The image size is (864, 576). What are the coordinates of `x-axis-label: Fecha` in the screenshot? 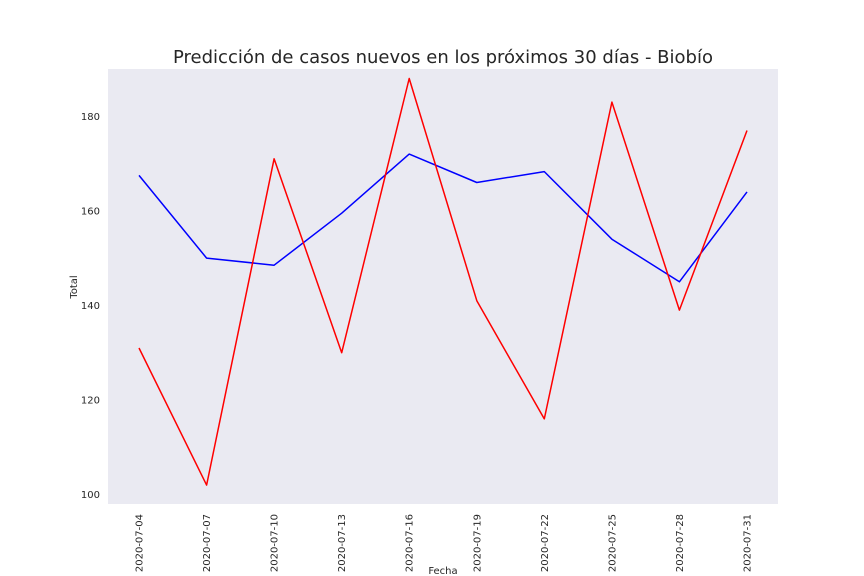 It's located at (442, 571).